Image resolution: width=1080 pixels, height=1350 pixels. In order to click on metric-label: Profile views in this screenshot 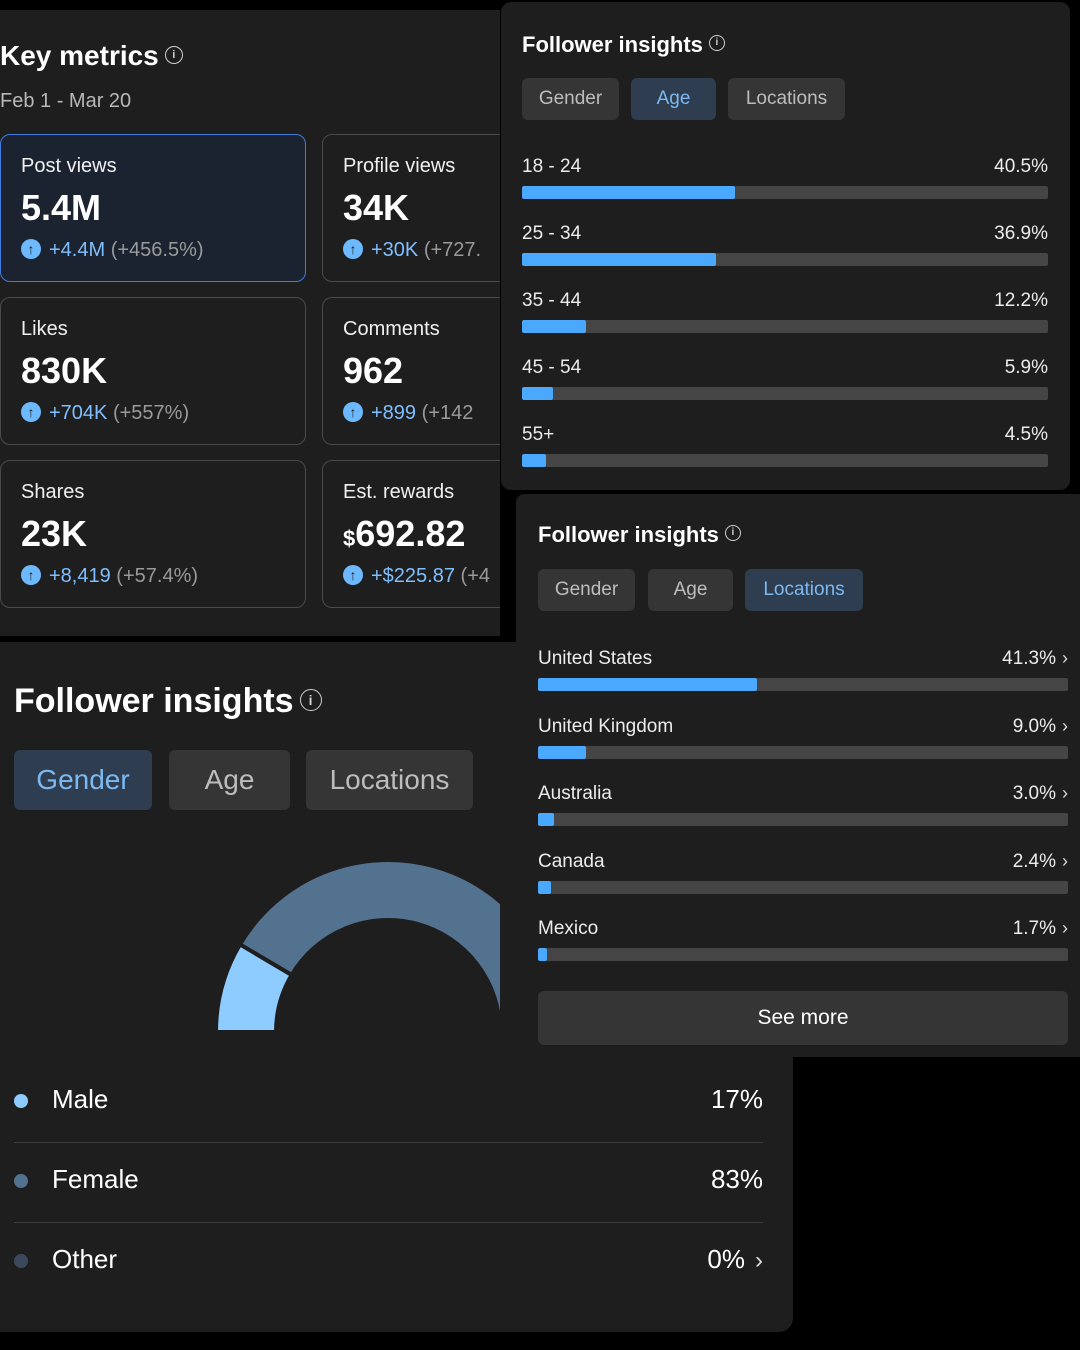, I will do `click(399, 166)`.